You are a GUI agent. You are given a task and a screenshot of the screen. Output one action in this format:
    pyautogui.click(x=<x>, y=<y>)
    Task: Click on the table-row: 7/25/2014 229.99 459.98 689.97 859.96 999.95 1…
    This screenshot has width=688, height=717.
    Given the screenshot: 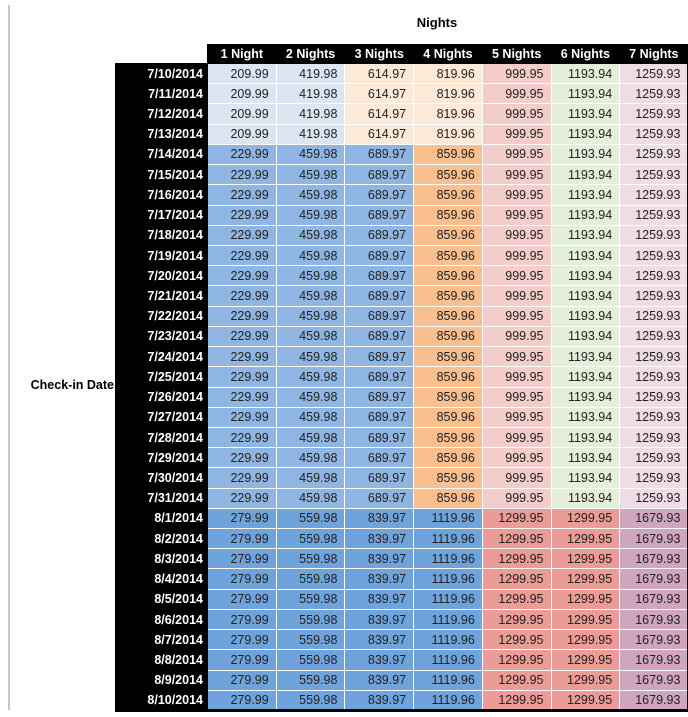 What is the action you would take?
    pyautogui.click(x=401, y=377)
    